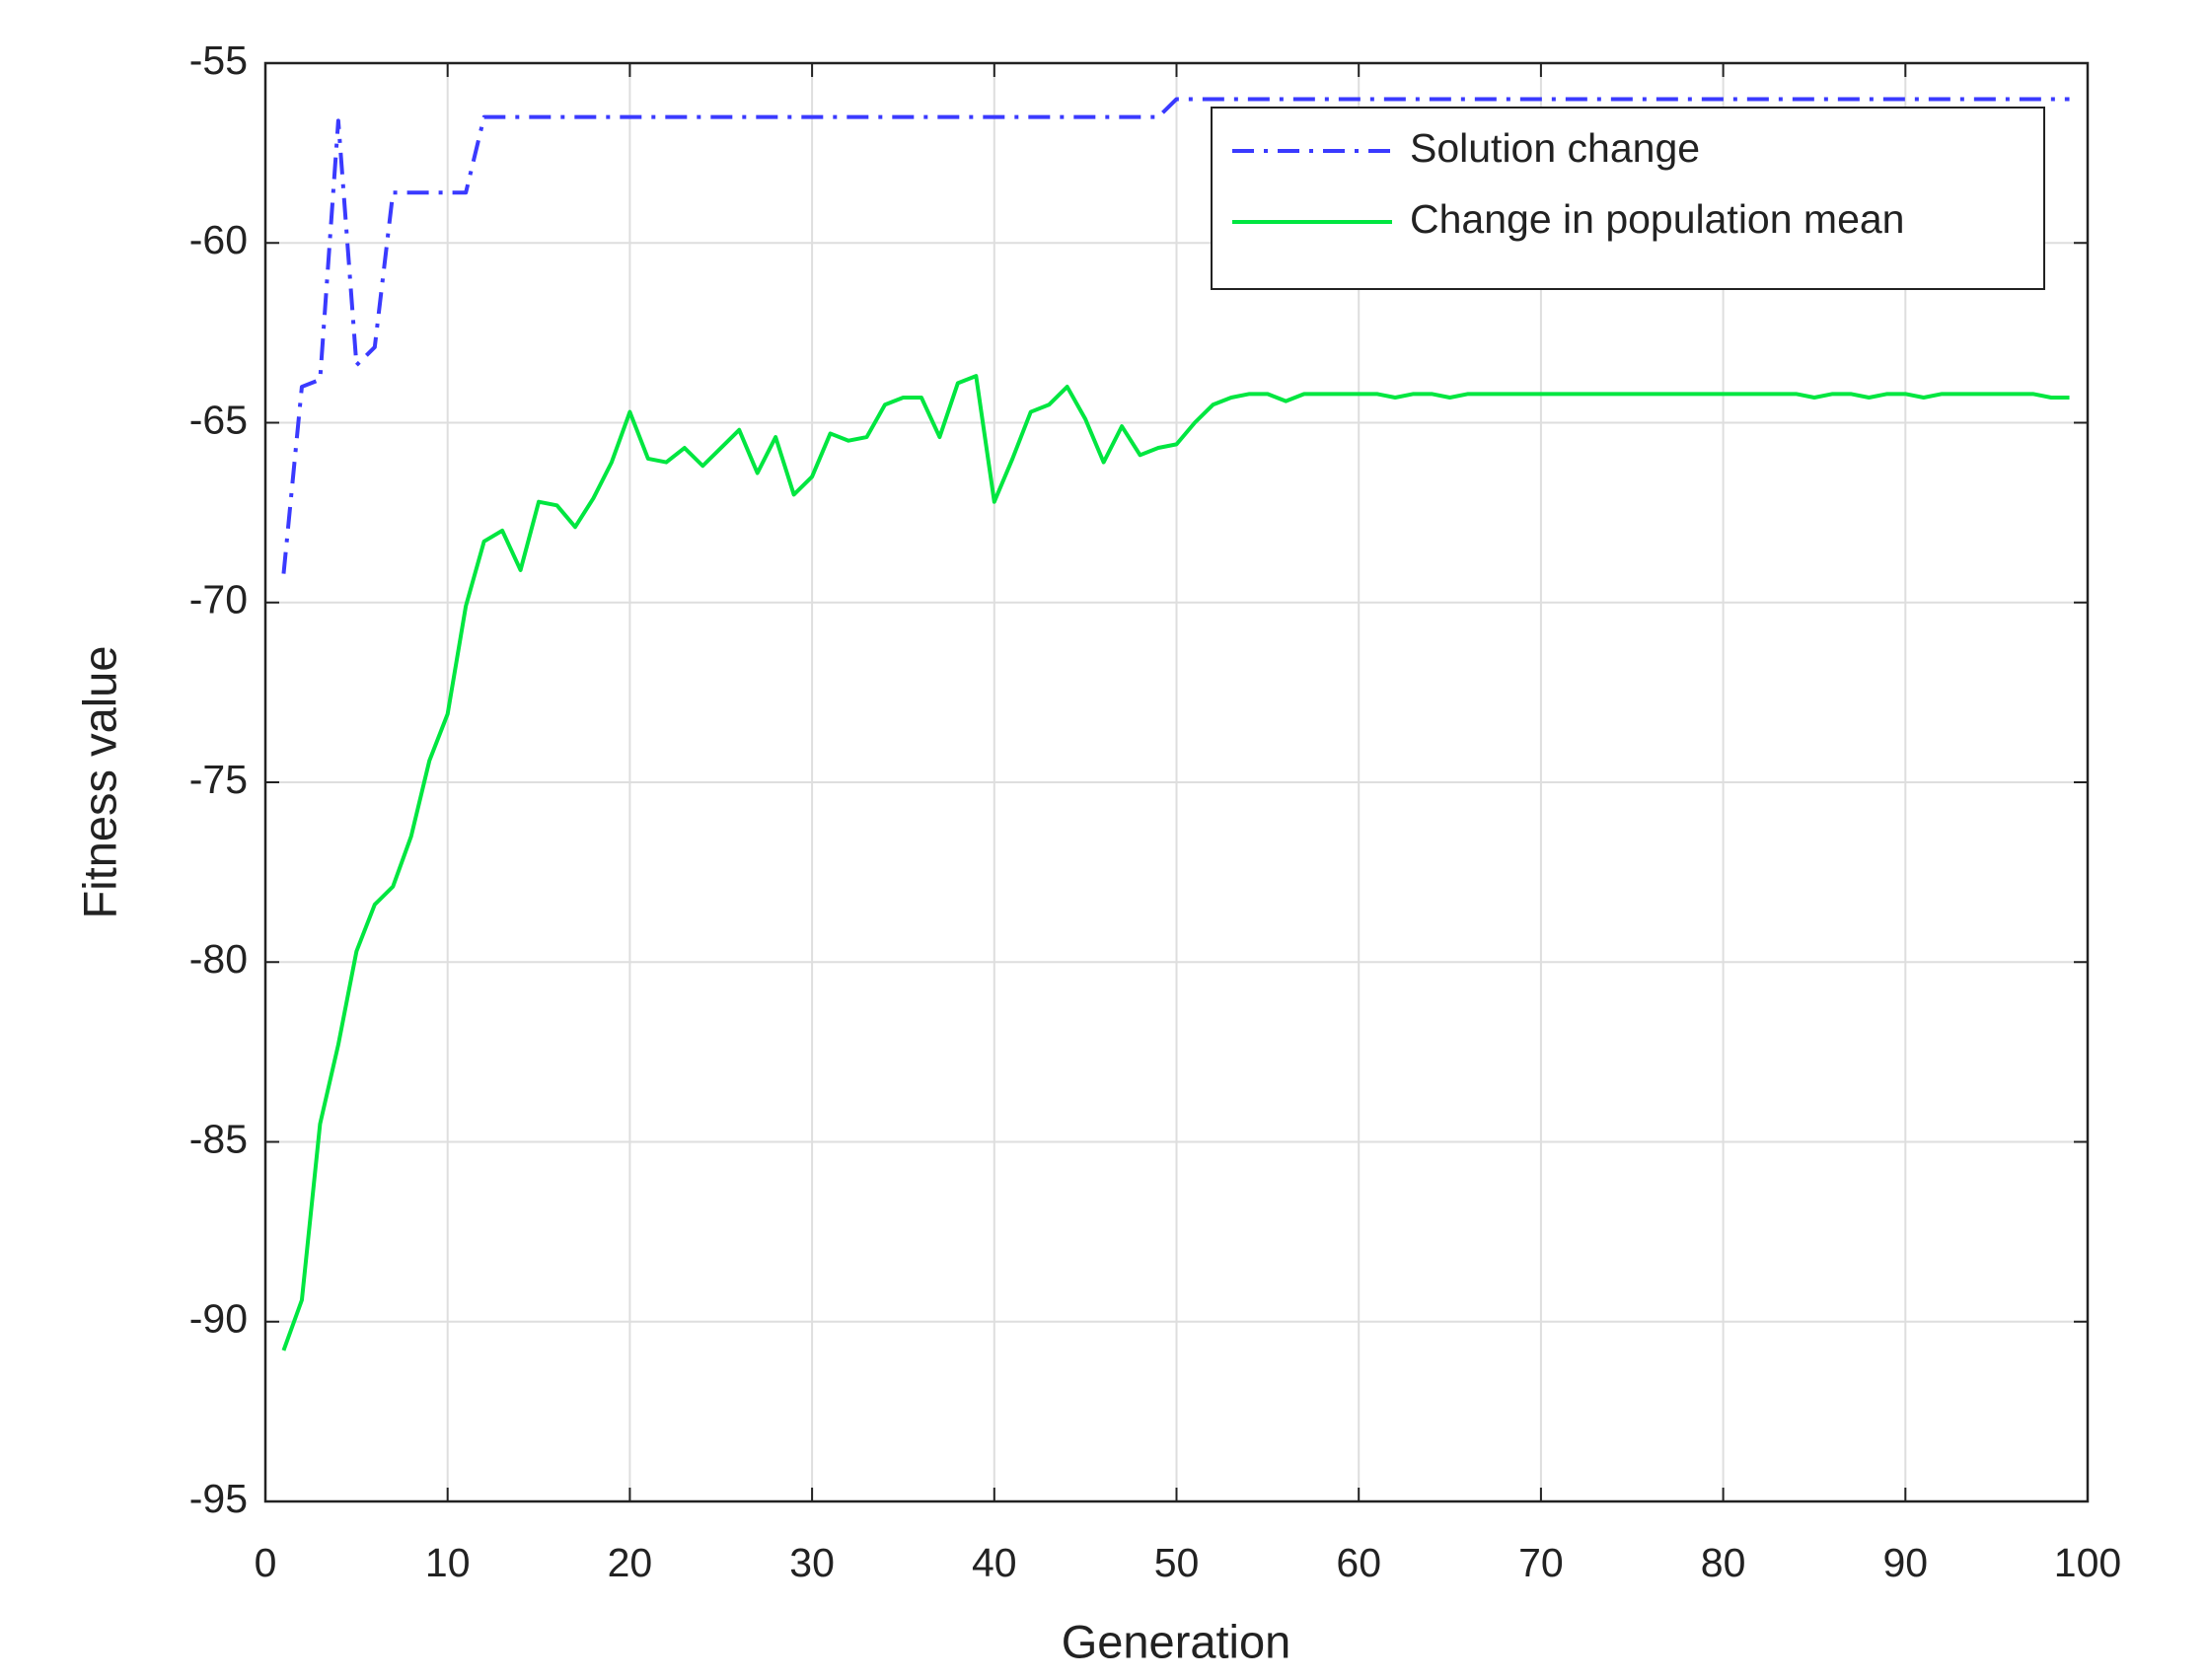 This screenshot has height=1680, width=2208. Describe the element at coordinates (630, 1562) in the screenshot. I see `x-tick-label: 20` at that location.